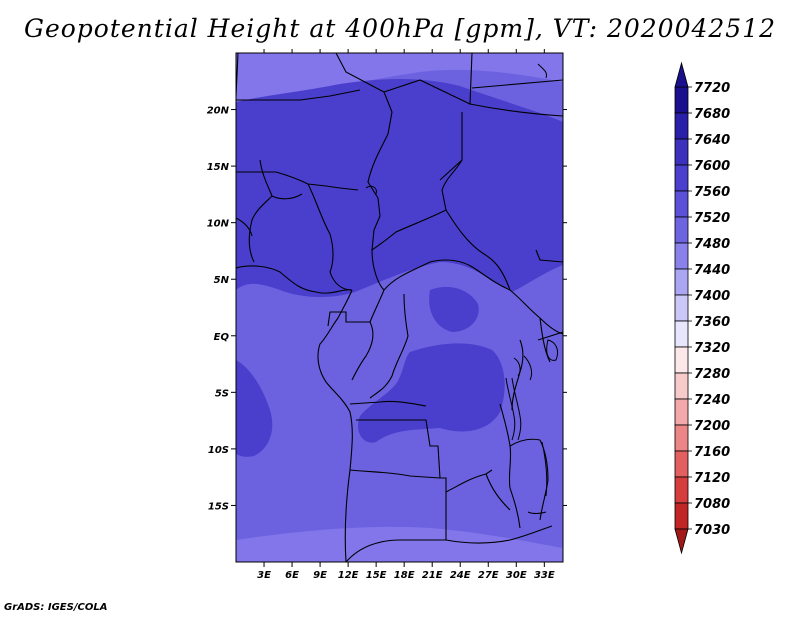  Describe the element at coordinates (712, 244) in the screenshot. I see `colorbar-label: 7480` at that location.